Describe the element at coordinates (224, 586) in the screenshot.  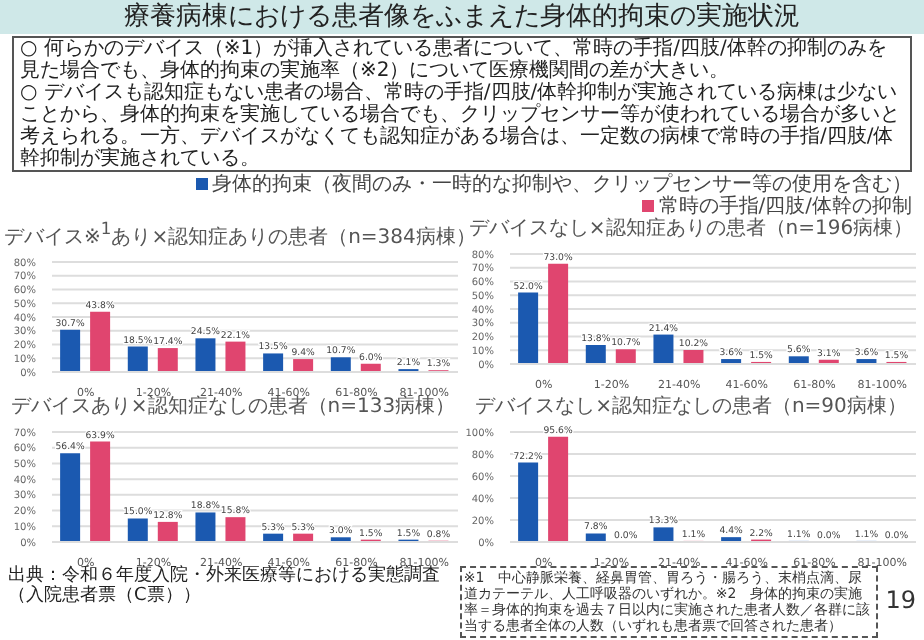
I see `source-note: 出典：令和６年度入院・外来医療等における実態調査（入院患者票（C票））` at that location.